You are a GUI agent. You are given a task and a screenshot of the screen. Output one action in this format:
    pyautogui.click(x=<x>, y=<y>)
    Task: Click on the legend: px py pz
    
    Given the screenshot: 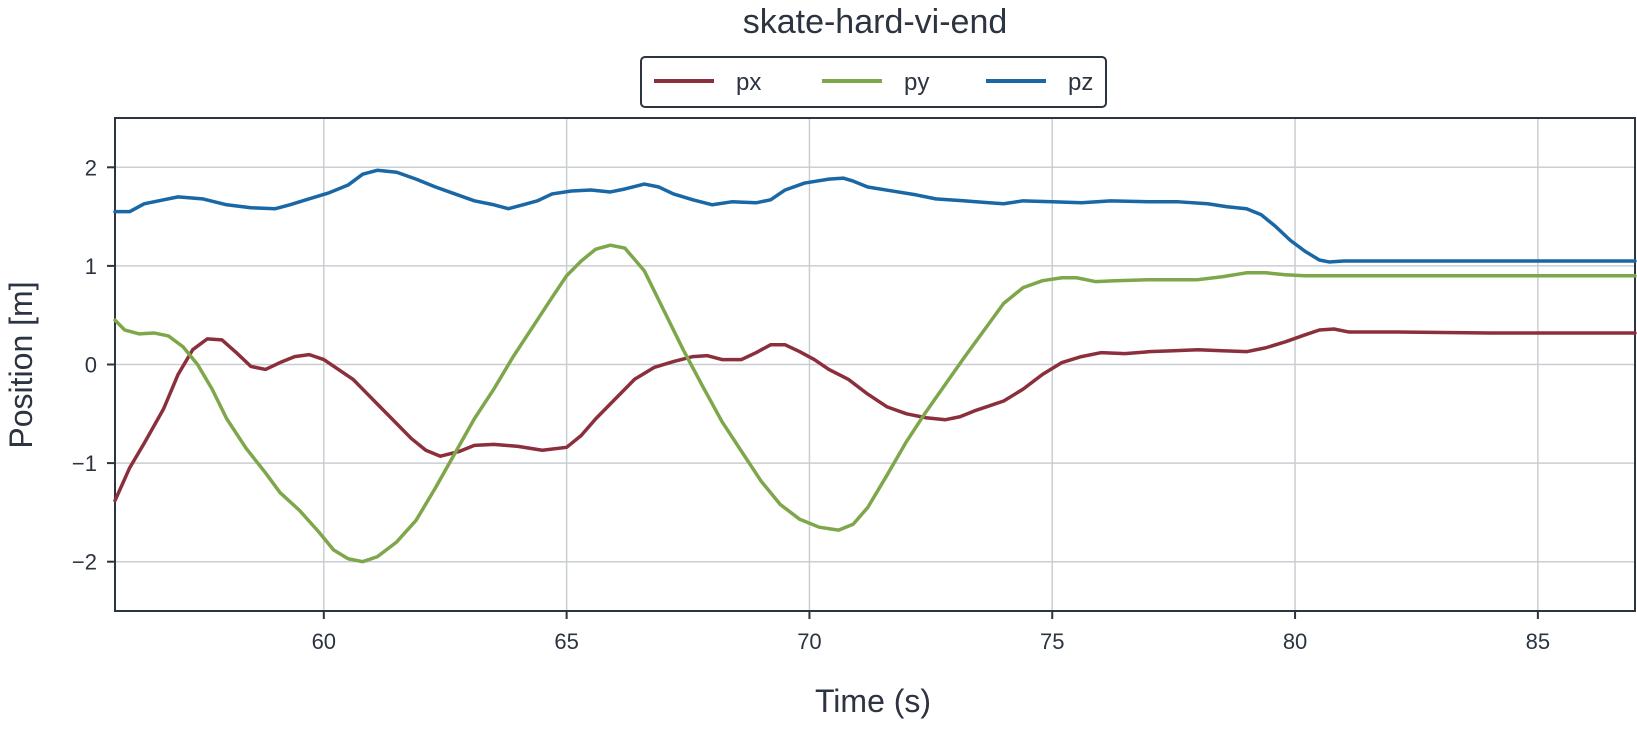 What is the action you would take?
    pyautogui.click(x=873, y=82)
    